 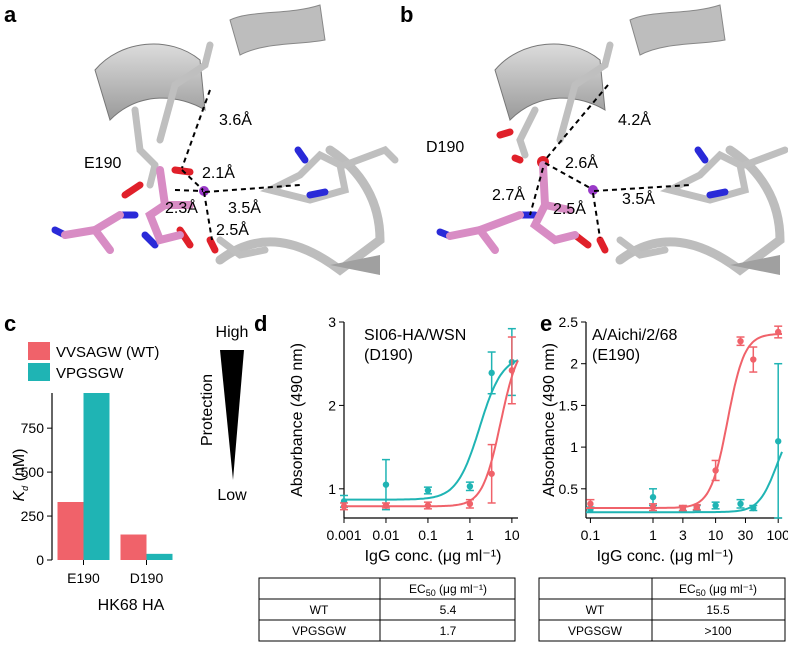 I want to click on table-e-row-1-value: 15.5, so click(x=718, y=610).